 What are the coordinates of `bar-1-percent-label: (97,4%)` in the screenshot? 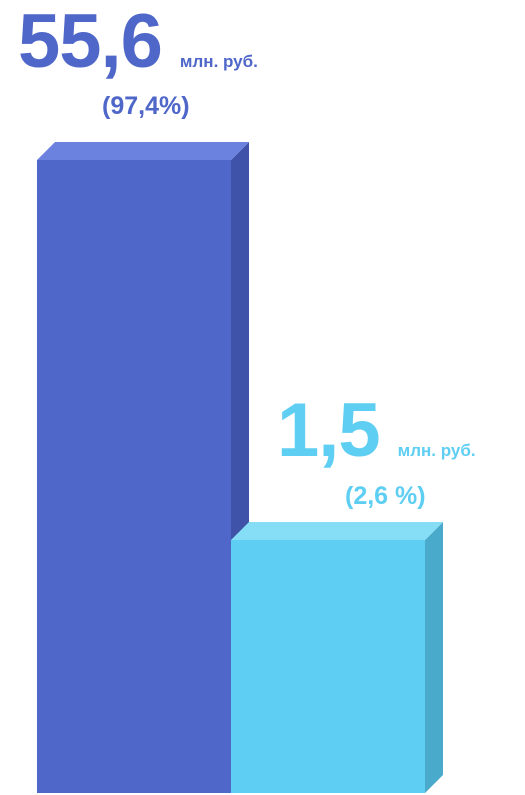 It's located at (146, 106).